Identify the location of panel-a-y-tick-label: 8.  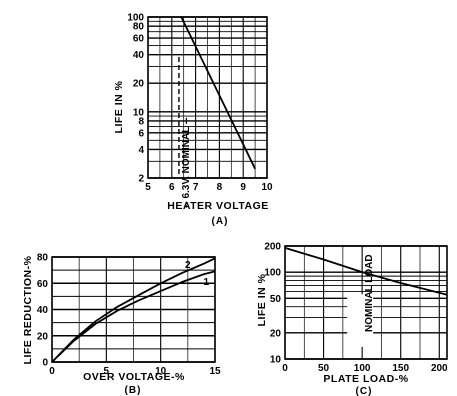
(141, 121).